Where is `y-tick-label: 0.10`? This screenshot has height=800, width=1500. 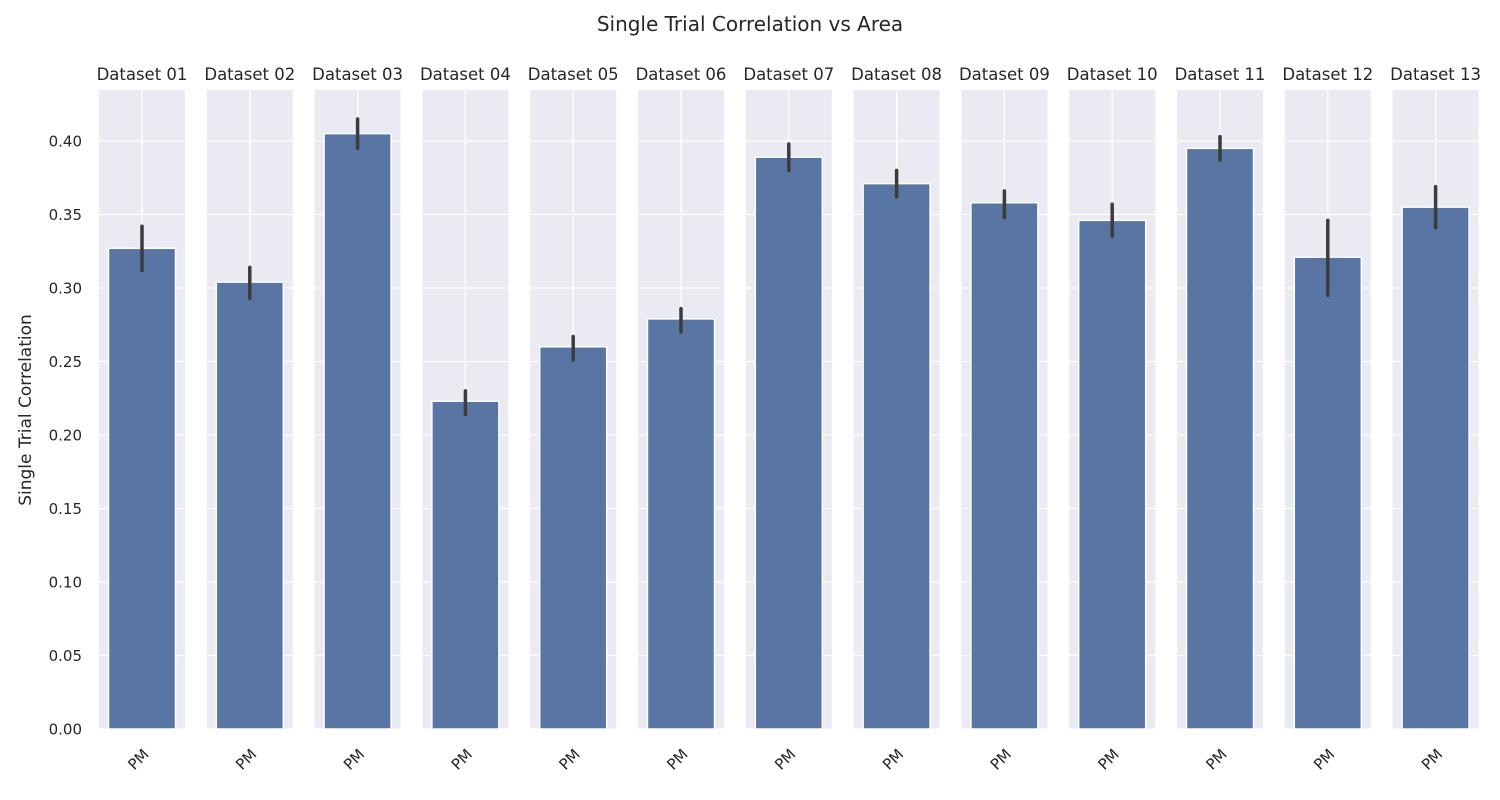
y-tick-label: 0.10 is located at coordinates (65, 583).